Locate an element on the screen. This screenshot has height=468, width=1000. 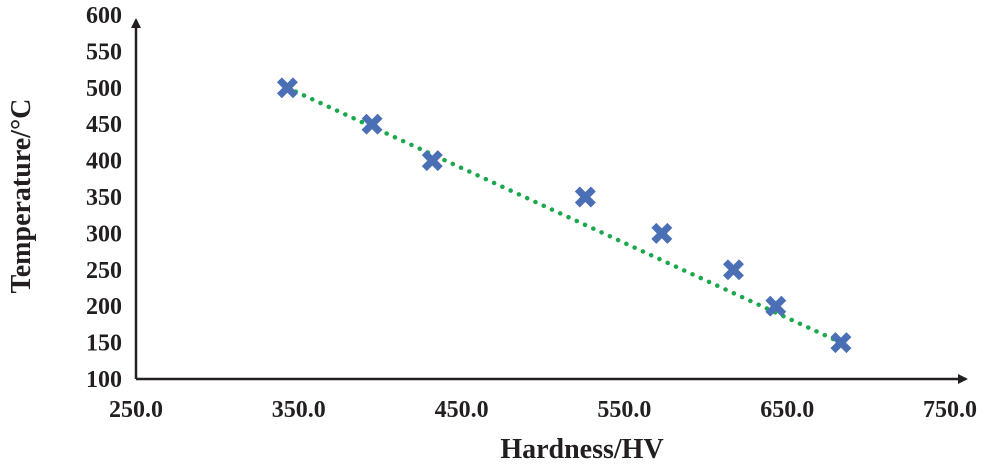
y-tick-label: 500 is located at coordinates (104, 89).